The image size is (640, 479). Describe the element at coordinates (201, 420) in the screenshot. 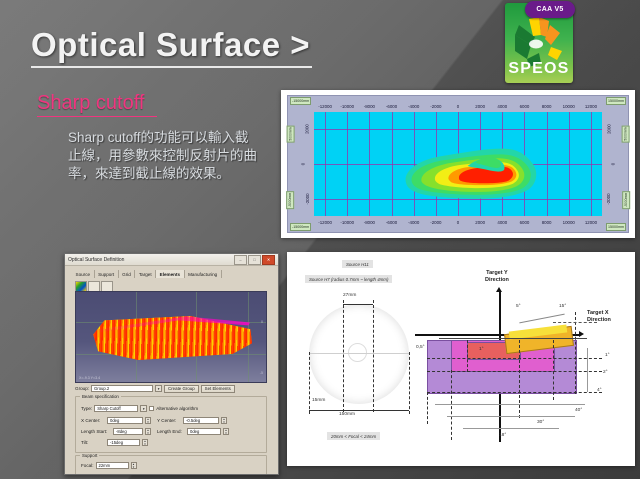

I see `y-center-input: -0.5deg` at that location.